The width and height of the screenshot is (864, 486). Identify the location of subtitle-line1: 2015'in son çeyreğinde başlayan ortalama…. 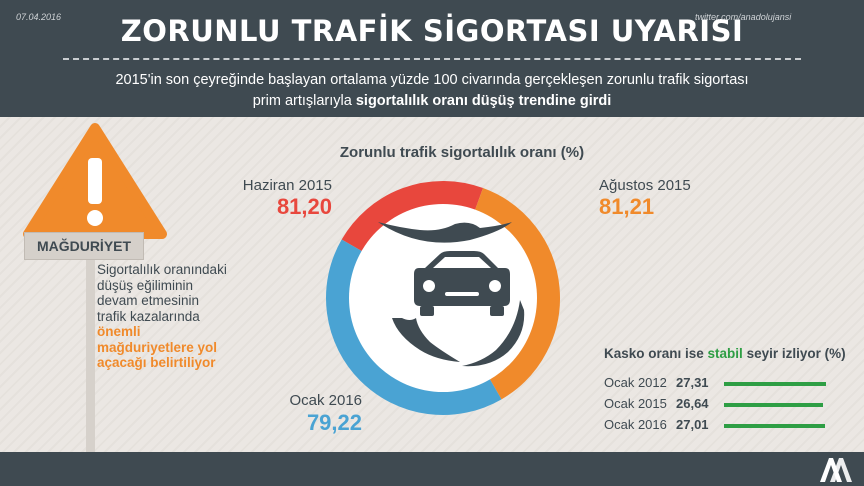
(432, 80).